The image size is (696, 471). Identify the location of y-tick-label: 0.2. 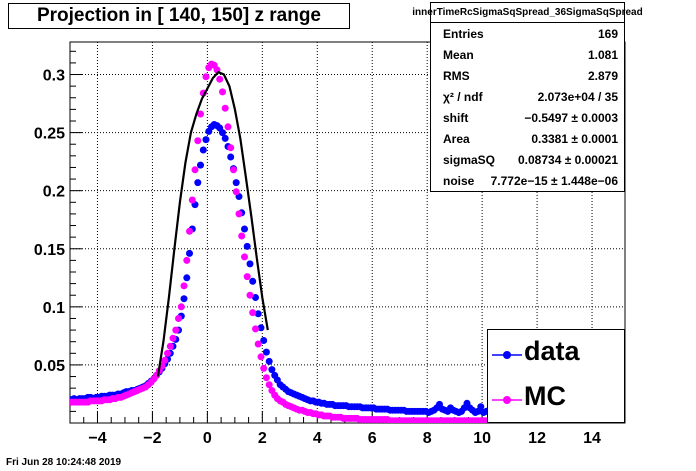
(54, 192).